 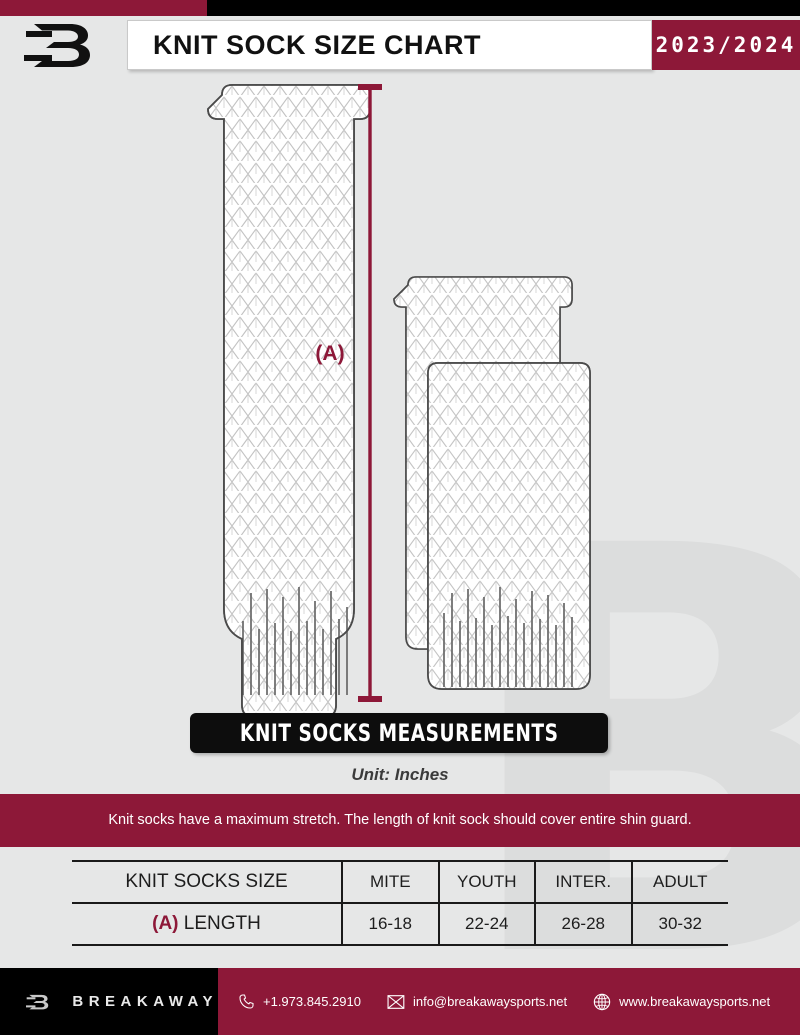 I want to click on medium-sock-ribbing, so click(x=508, y=637).